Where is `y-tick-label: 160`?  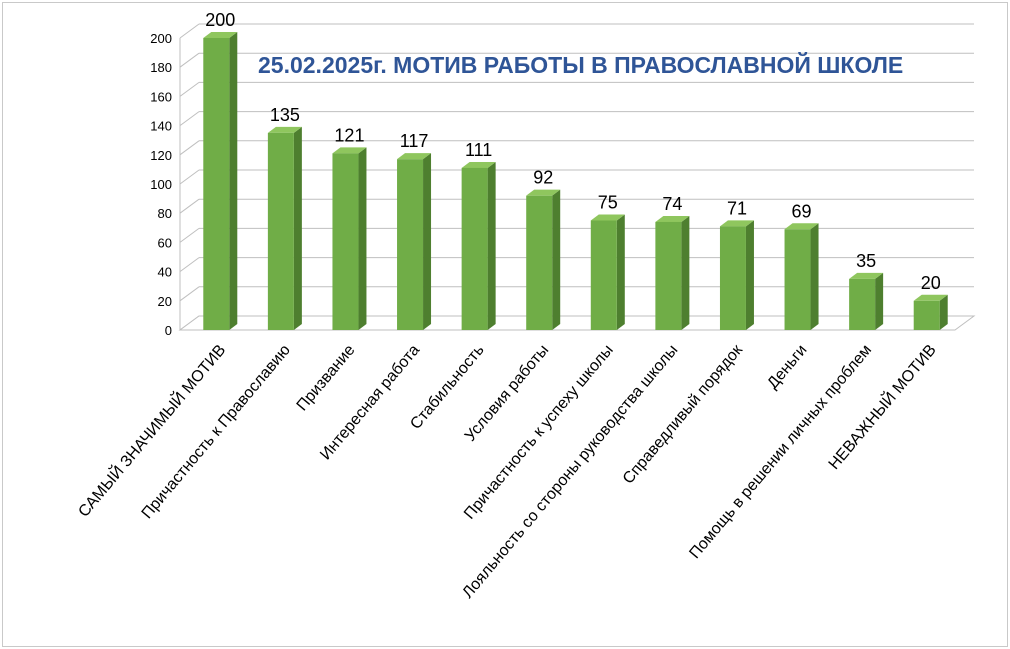 y-tick-label: 160 is located at coordinates (161, 96).